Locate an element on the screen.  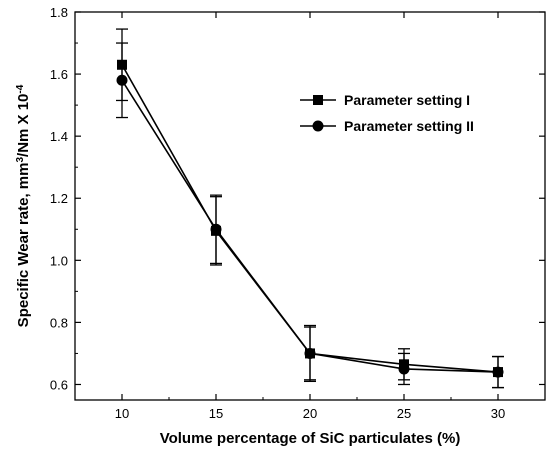
x-tick-label: 10 is located at coordinates (122, 413).